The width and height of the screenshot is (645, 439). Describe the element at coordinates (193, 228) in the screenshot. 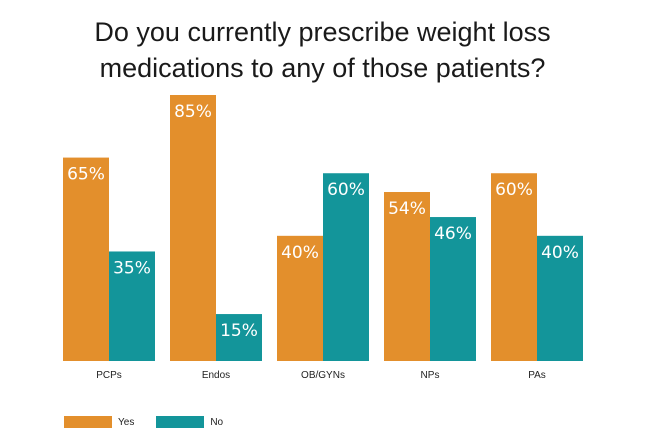

I see `bar-endos-yes` at that location.